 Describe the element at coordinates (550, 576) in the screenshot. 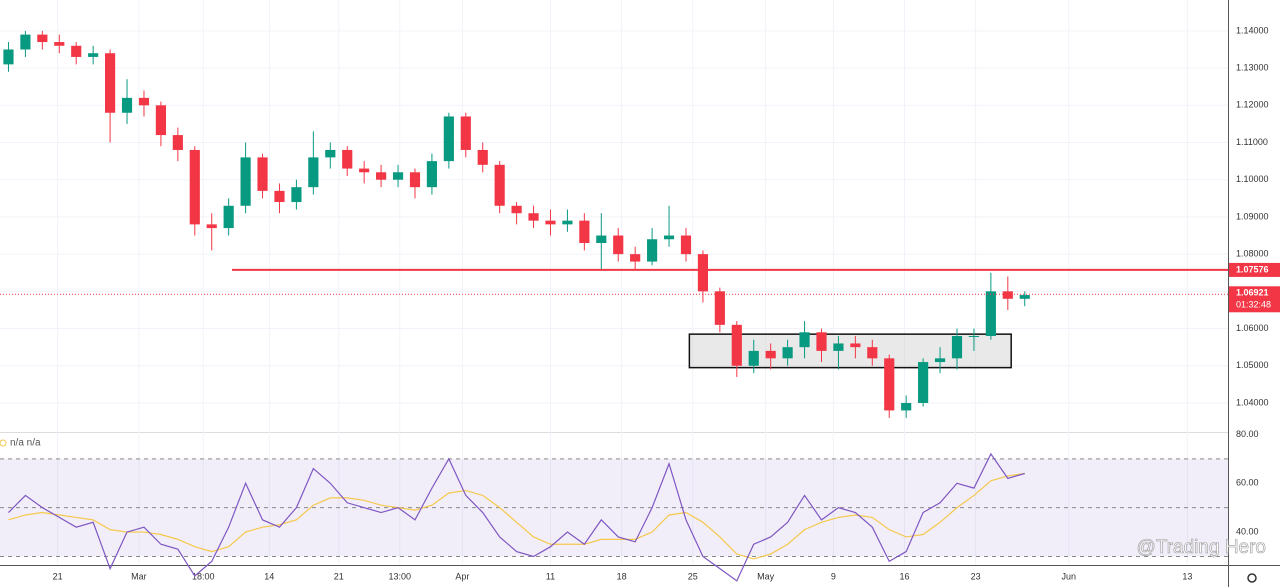

I see `x-tick-label: 11` at that location.